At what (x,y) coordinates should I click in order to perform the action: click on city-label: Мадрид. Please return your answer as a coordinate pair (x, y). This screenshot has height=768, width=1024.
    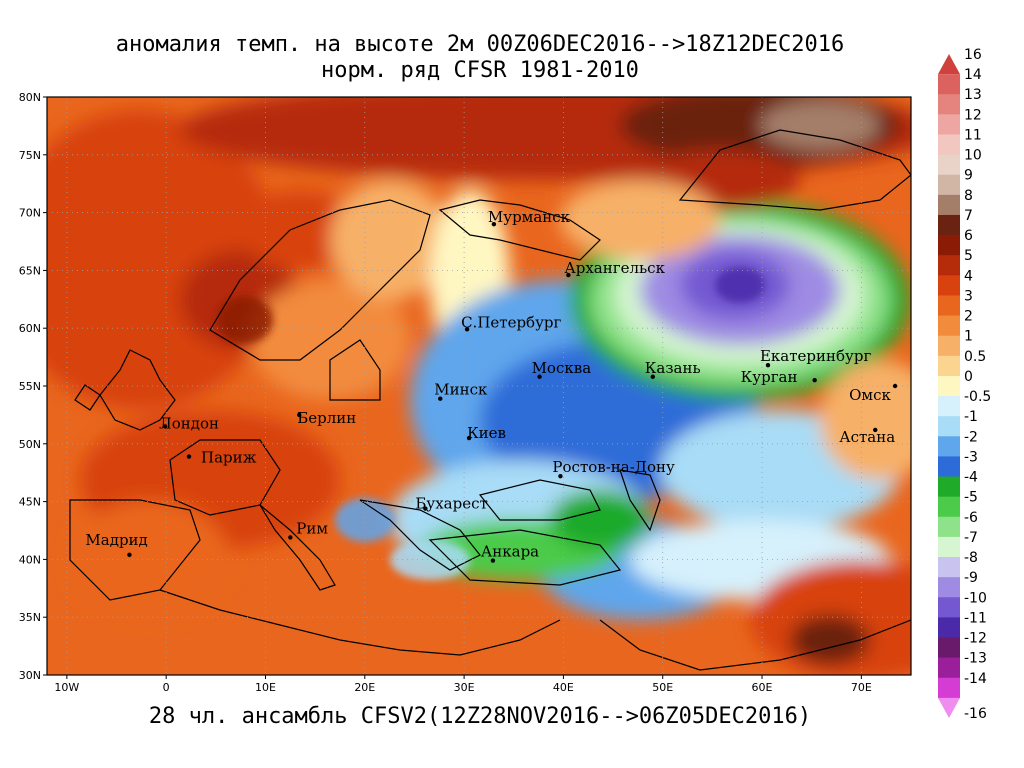
    Looking at the image, I should click on (116, 540).